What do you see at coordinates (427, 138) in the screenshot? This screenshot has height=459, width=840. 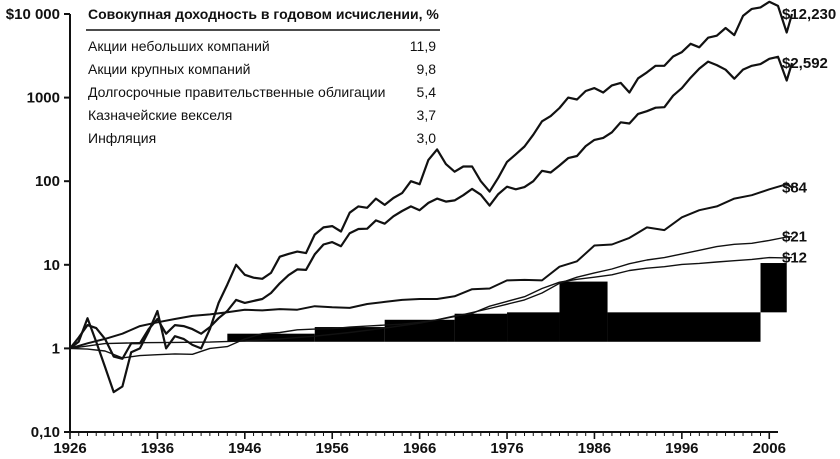 I see `legend-entry-value-4: 3,0` at bounding box center [427, 138].